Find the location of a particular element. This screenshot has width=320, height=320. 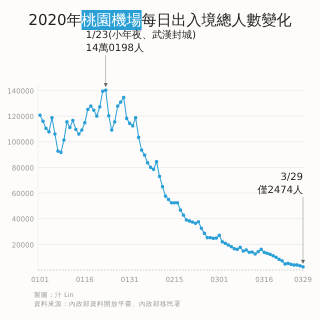

annotation: 僅2474人 is located at coordinates (280, 190).